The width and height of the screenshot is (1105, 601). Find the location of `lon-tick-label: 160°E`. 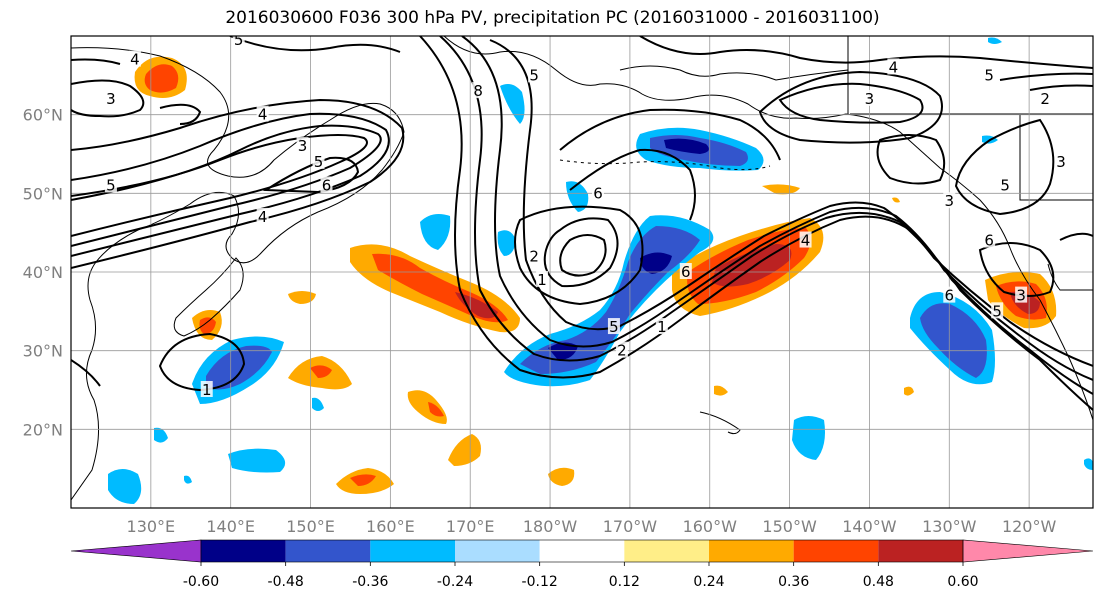

lon-tick-label: 160°E is located at coordinates (390, 526).